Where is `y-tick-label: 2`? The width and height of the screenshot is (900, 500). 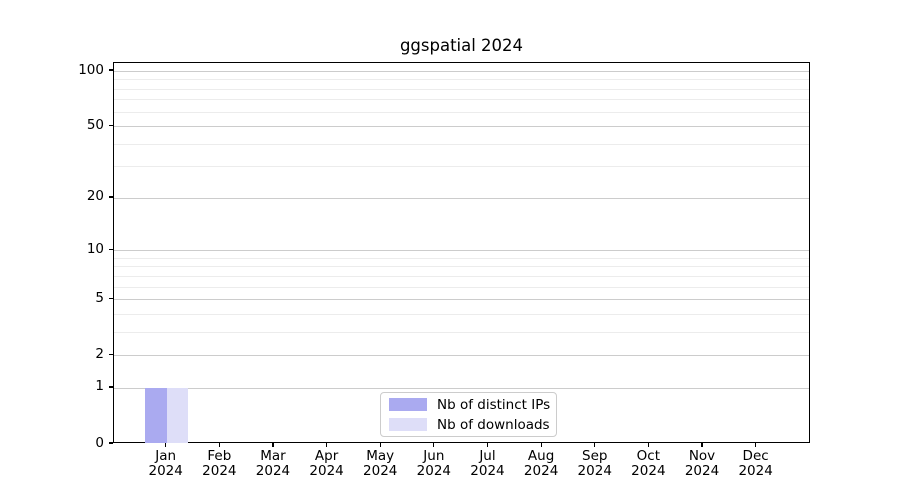
y-tick-label: 2 is located at coordinates (99, 353).